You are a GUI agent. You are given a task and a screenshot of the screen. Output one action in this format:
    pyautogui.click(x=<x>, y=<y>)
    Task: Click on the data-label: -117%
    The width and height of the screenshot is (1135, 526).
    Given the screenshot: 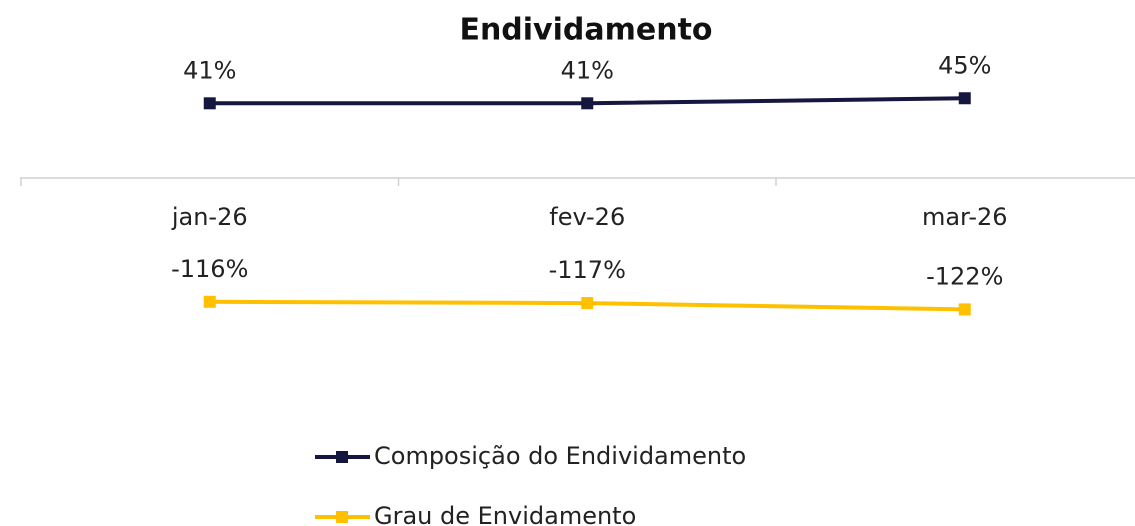 What is the action you would take?
    pyautogui.click(x=587, y=270)
    